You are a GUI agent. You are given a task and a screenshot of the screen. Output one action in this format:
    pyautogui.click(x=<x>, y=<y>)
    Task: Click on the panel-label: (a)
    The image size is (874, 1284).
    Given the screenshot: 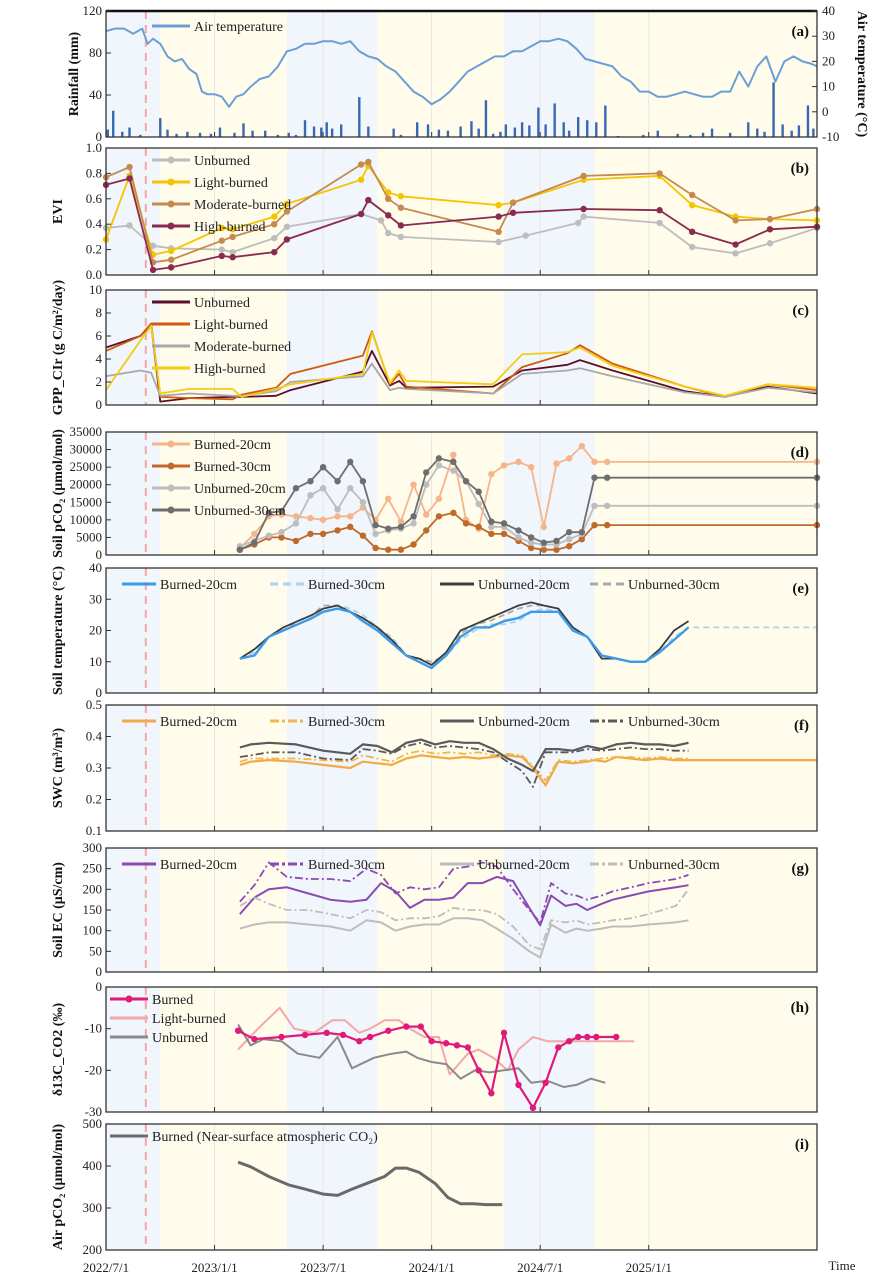 What is the action you would take?
    pyautogui.click(x=801, y=32)
    